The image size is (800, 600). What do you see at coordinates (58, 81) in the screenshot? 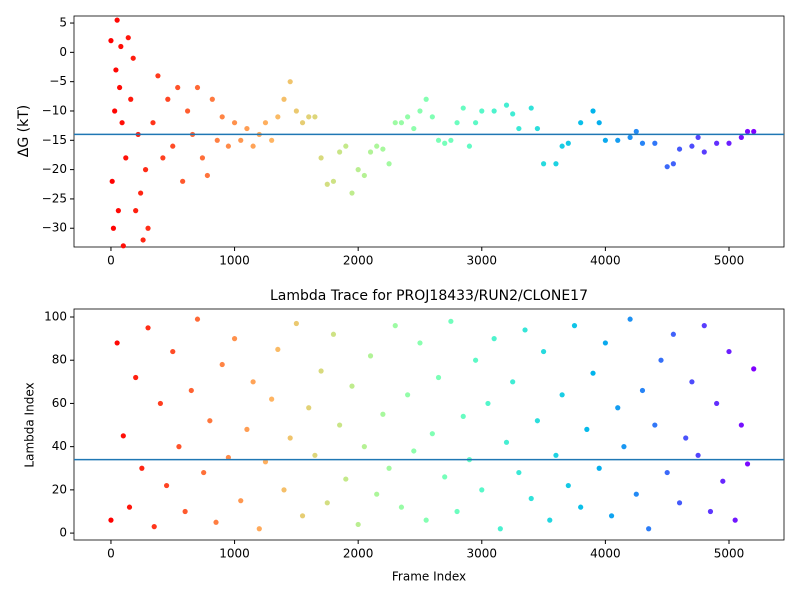
I see `y-tick-label: −5` at bounding box center [58, 81].